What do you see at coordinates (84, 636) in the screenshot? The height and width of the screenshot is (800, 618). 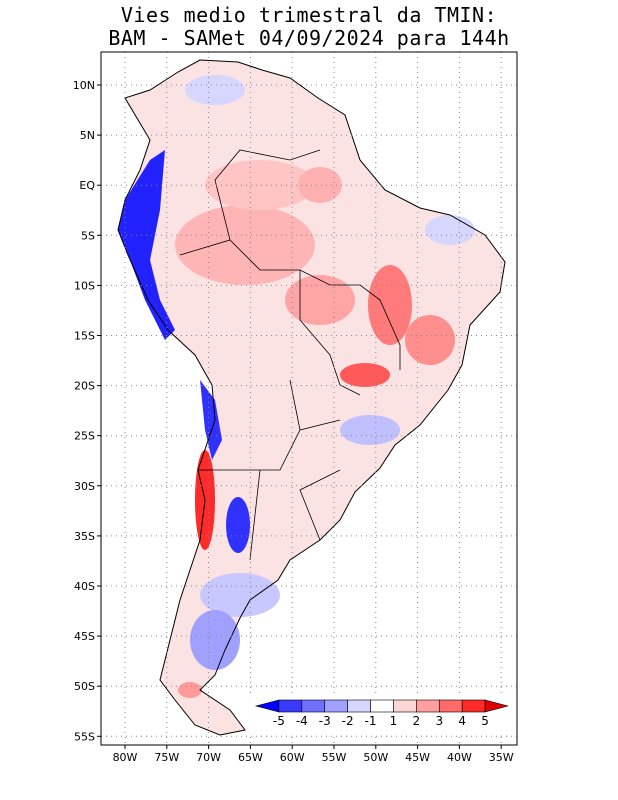 I see `lat-label: 45S` at bounding box center [84, 636].